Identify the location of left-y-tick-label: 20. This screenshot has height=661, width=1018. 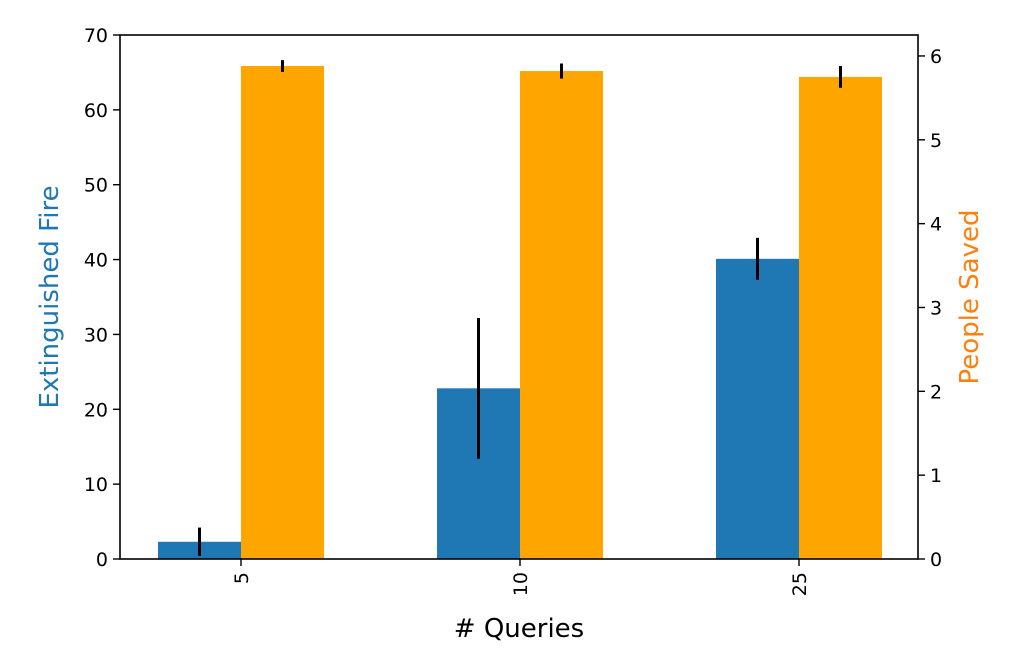
(96, 410).